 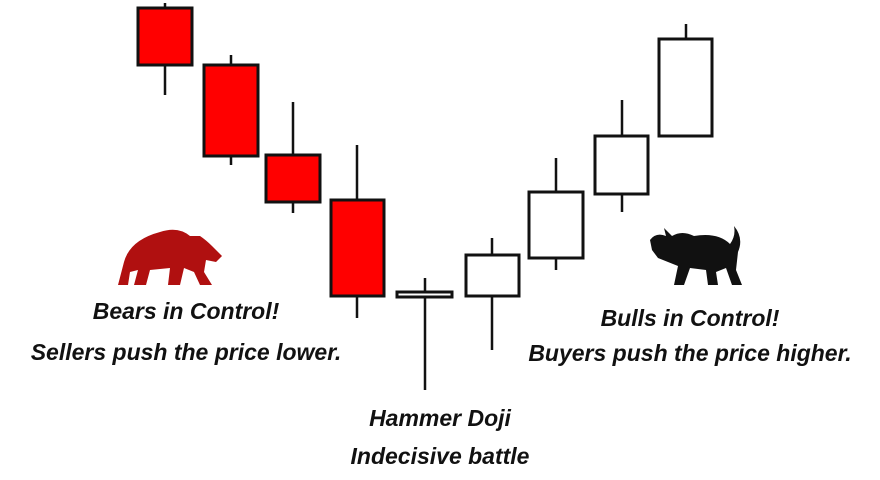 I want to click on bulls-caption: Buyers push the price higher., so click(x=689, y=353).